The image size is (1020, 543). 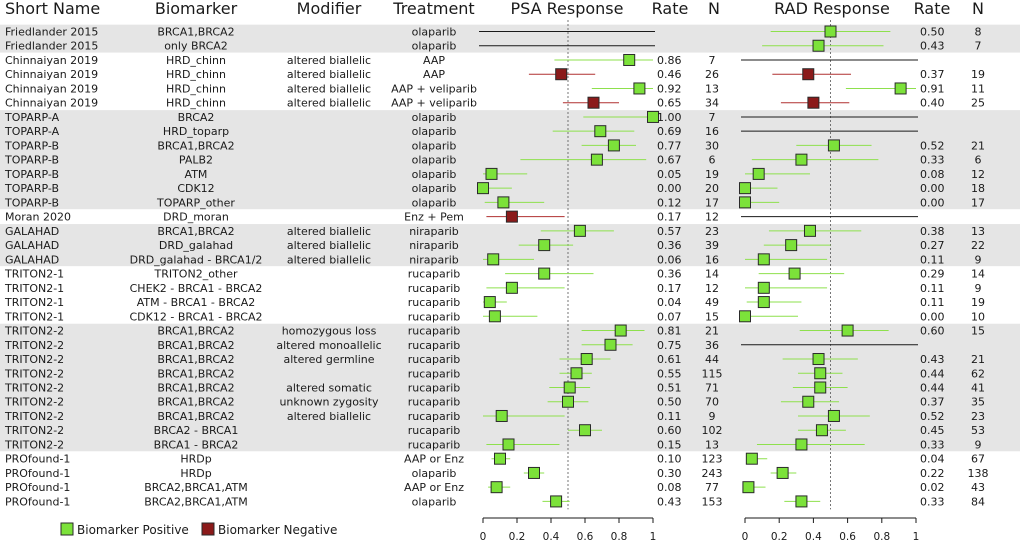 I want to click on axis-tick-label: 0.2, so click(x=779, y=537).